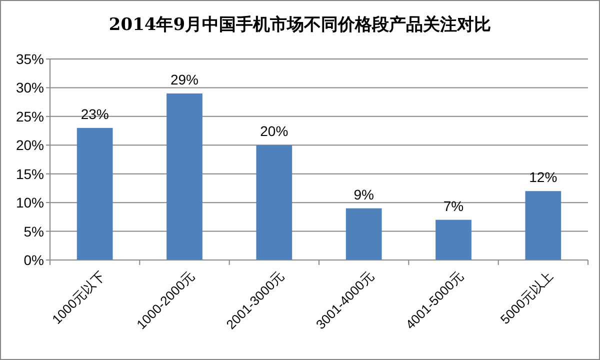 The image size is (600, 360). Describe the element at coordinates (274, 131) in the screenshot. I see `data-label: 20%` at that location.